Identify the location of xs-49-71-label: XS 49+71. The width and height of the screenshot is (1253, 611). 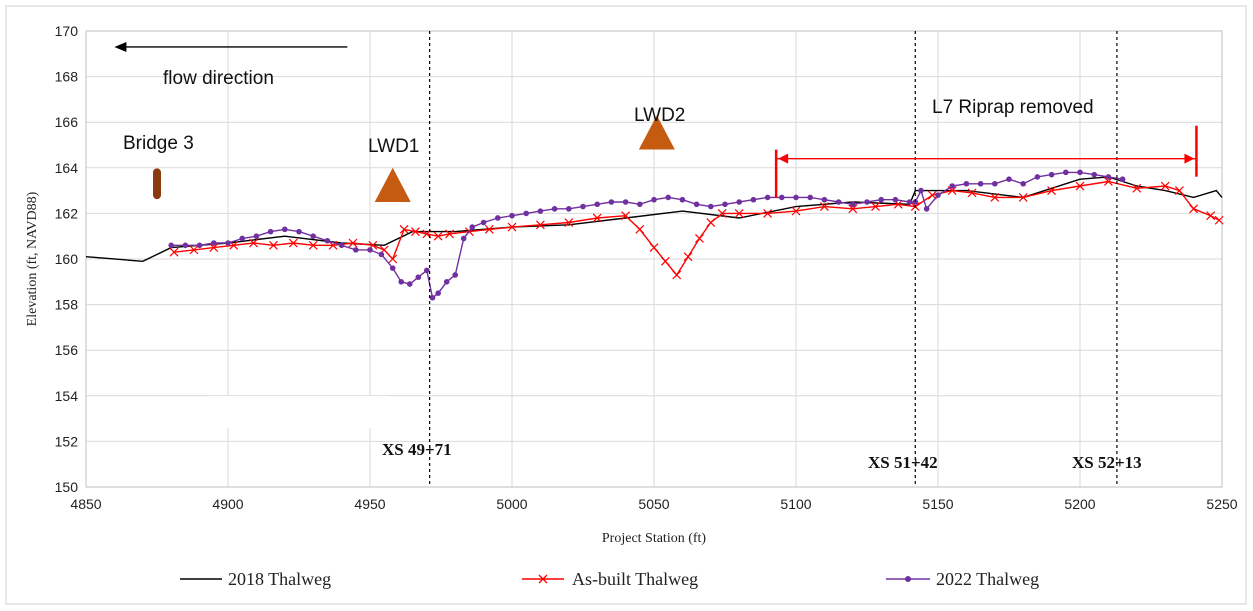
(417, 449).